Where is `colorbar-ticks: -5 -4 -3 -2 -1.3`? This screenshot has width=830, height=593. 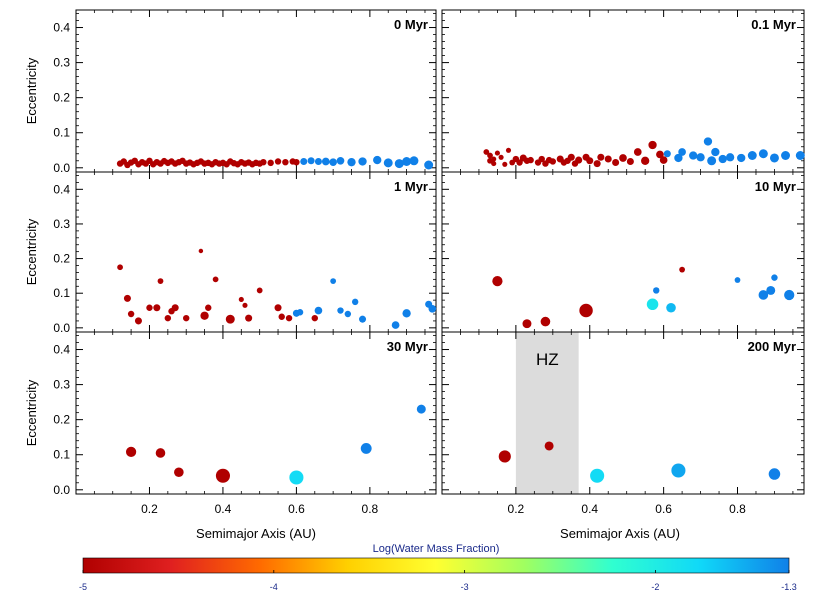 colorbar-ticks: -5 -4 -3 -2 -1.3 is located at coordinates (438, 581).